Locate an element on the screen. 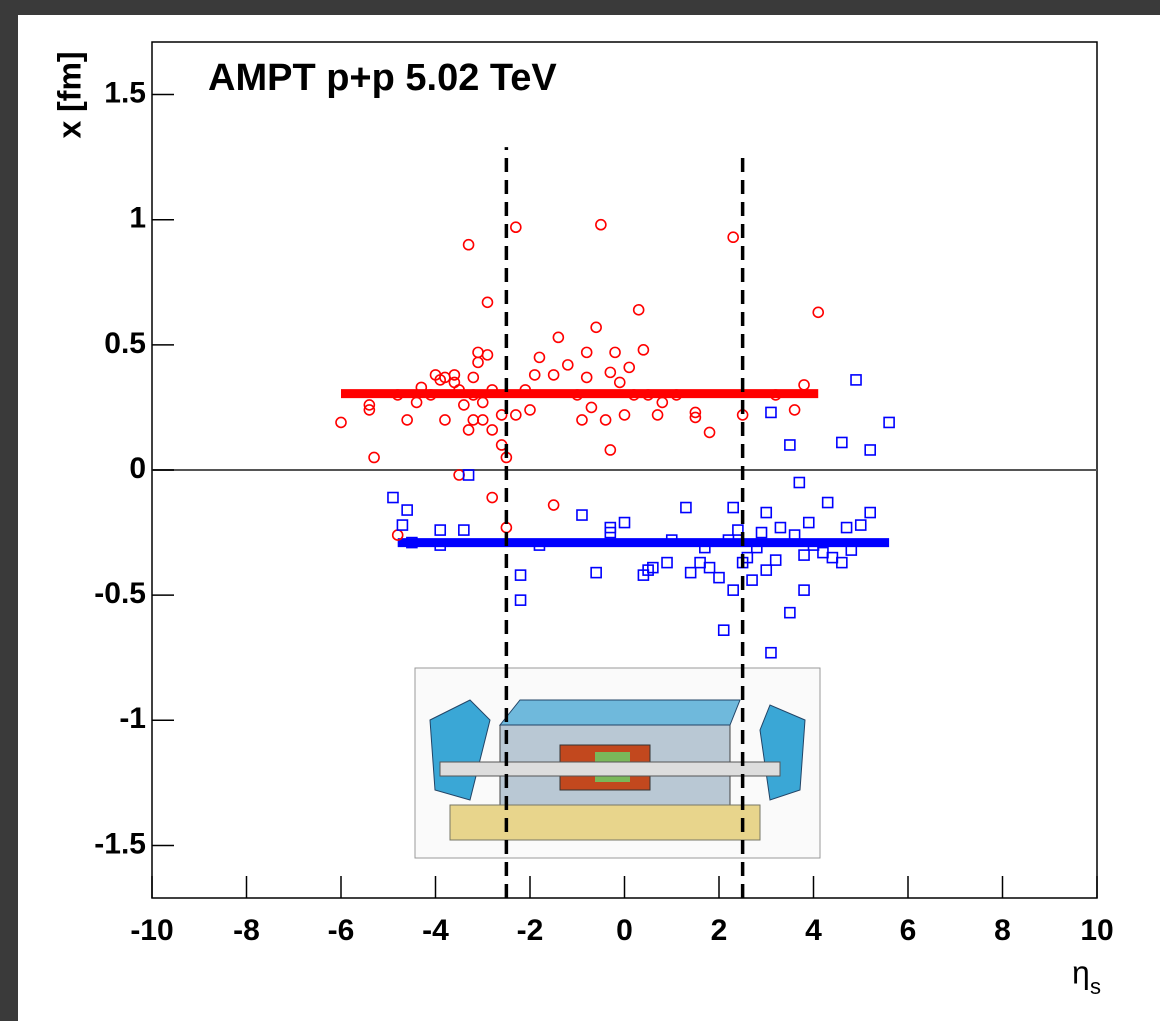  x-tick-label: 8 is located at coordinates (1002, 930).